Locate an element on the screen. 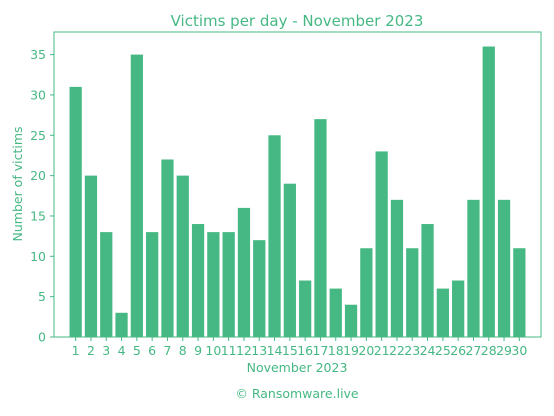 The image size is (554, 416). x-tick-label: 10 is located at coordinates (213, 350).